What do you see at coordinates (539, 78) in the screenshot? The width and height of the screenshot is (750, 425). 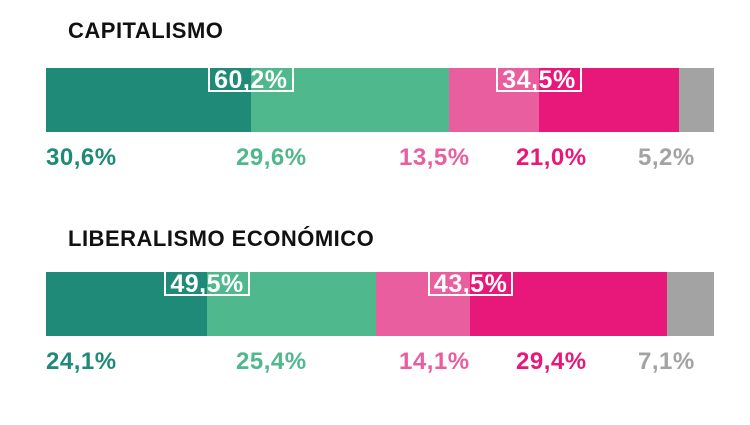 I see `group-total-label: 34,5%` at bounding box center [539, 78].